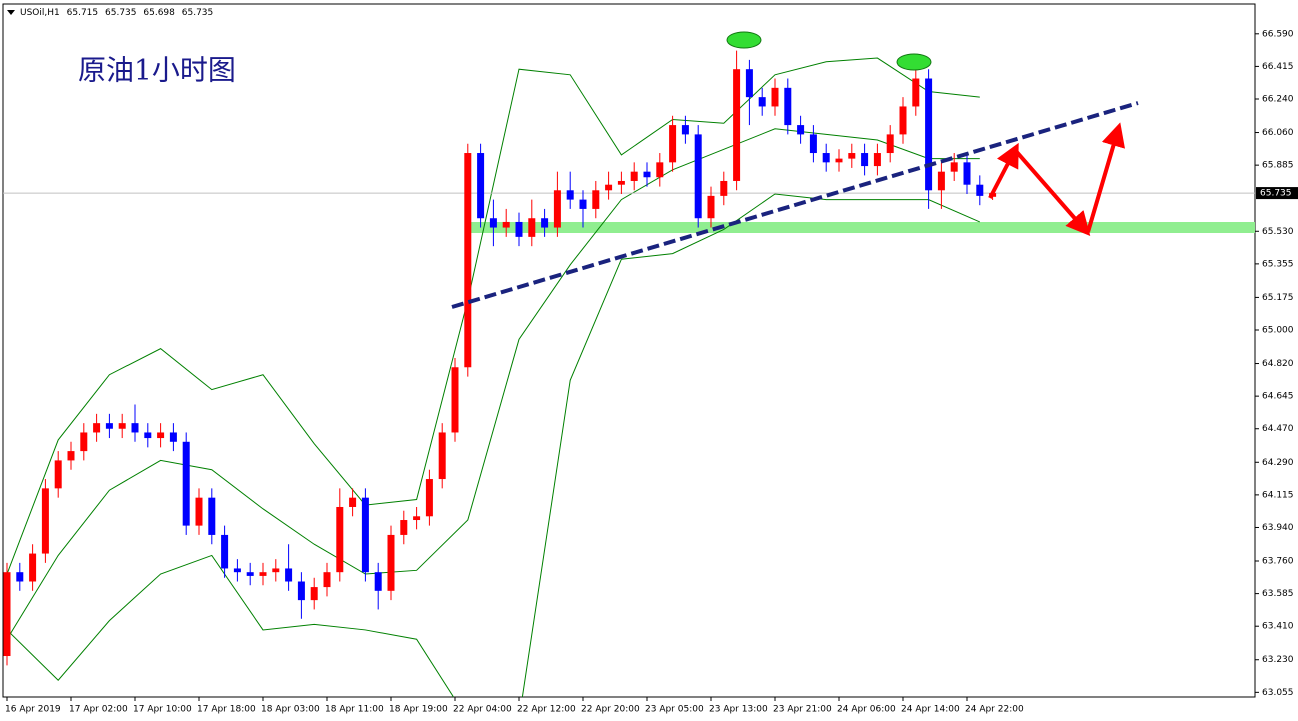 The image size is (1298, 721). Describe the element at coordinates (1278, 298) in the screenshot. I see `y-tick-label: 65.175` at that location.